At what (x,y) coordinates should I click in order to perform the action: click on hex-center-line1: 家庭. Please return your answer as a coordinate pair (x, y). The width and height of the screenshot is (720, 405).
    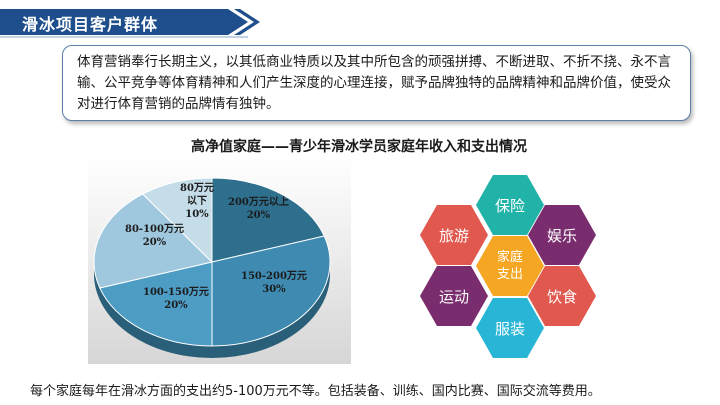
    Looking at the image, I should click on (509, 257).